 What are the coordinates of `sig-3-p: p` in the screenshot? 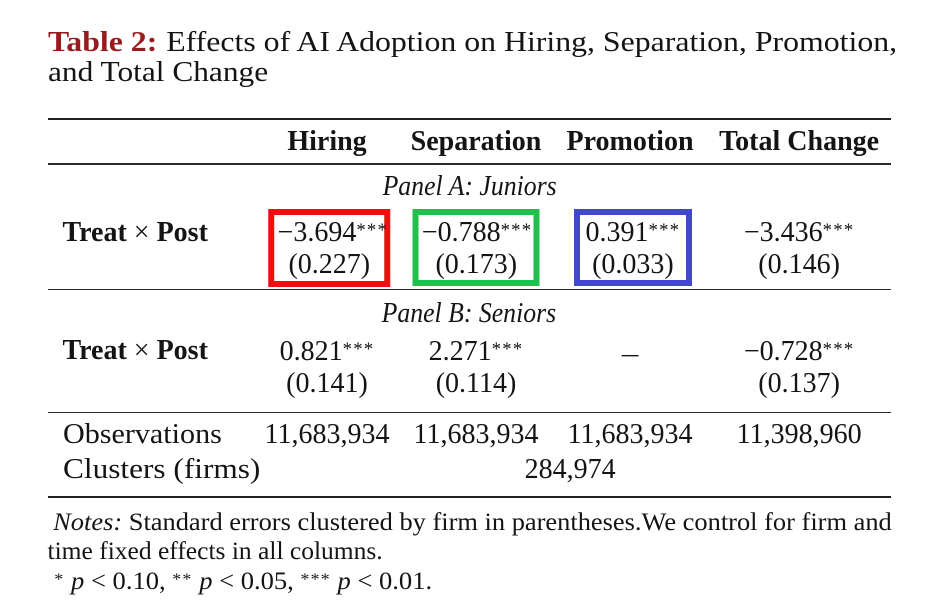 It's located at (344, 580).